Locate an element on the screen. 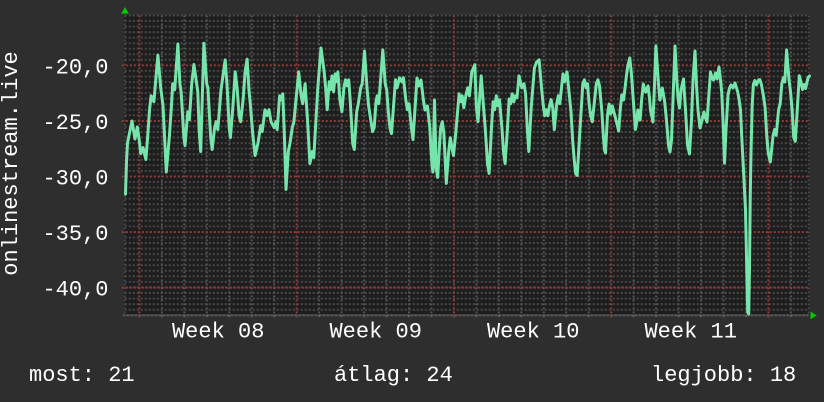 This screenshot has height=402, width=824. svg-text: -20,0 is located at coordinates (75, 67).